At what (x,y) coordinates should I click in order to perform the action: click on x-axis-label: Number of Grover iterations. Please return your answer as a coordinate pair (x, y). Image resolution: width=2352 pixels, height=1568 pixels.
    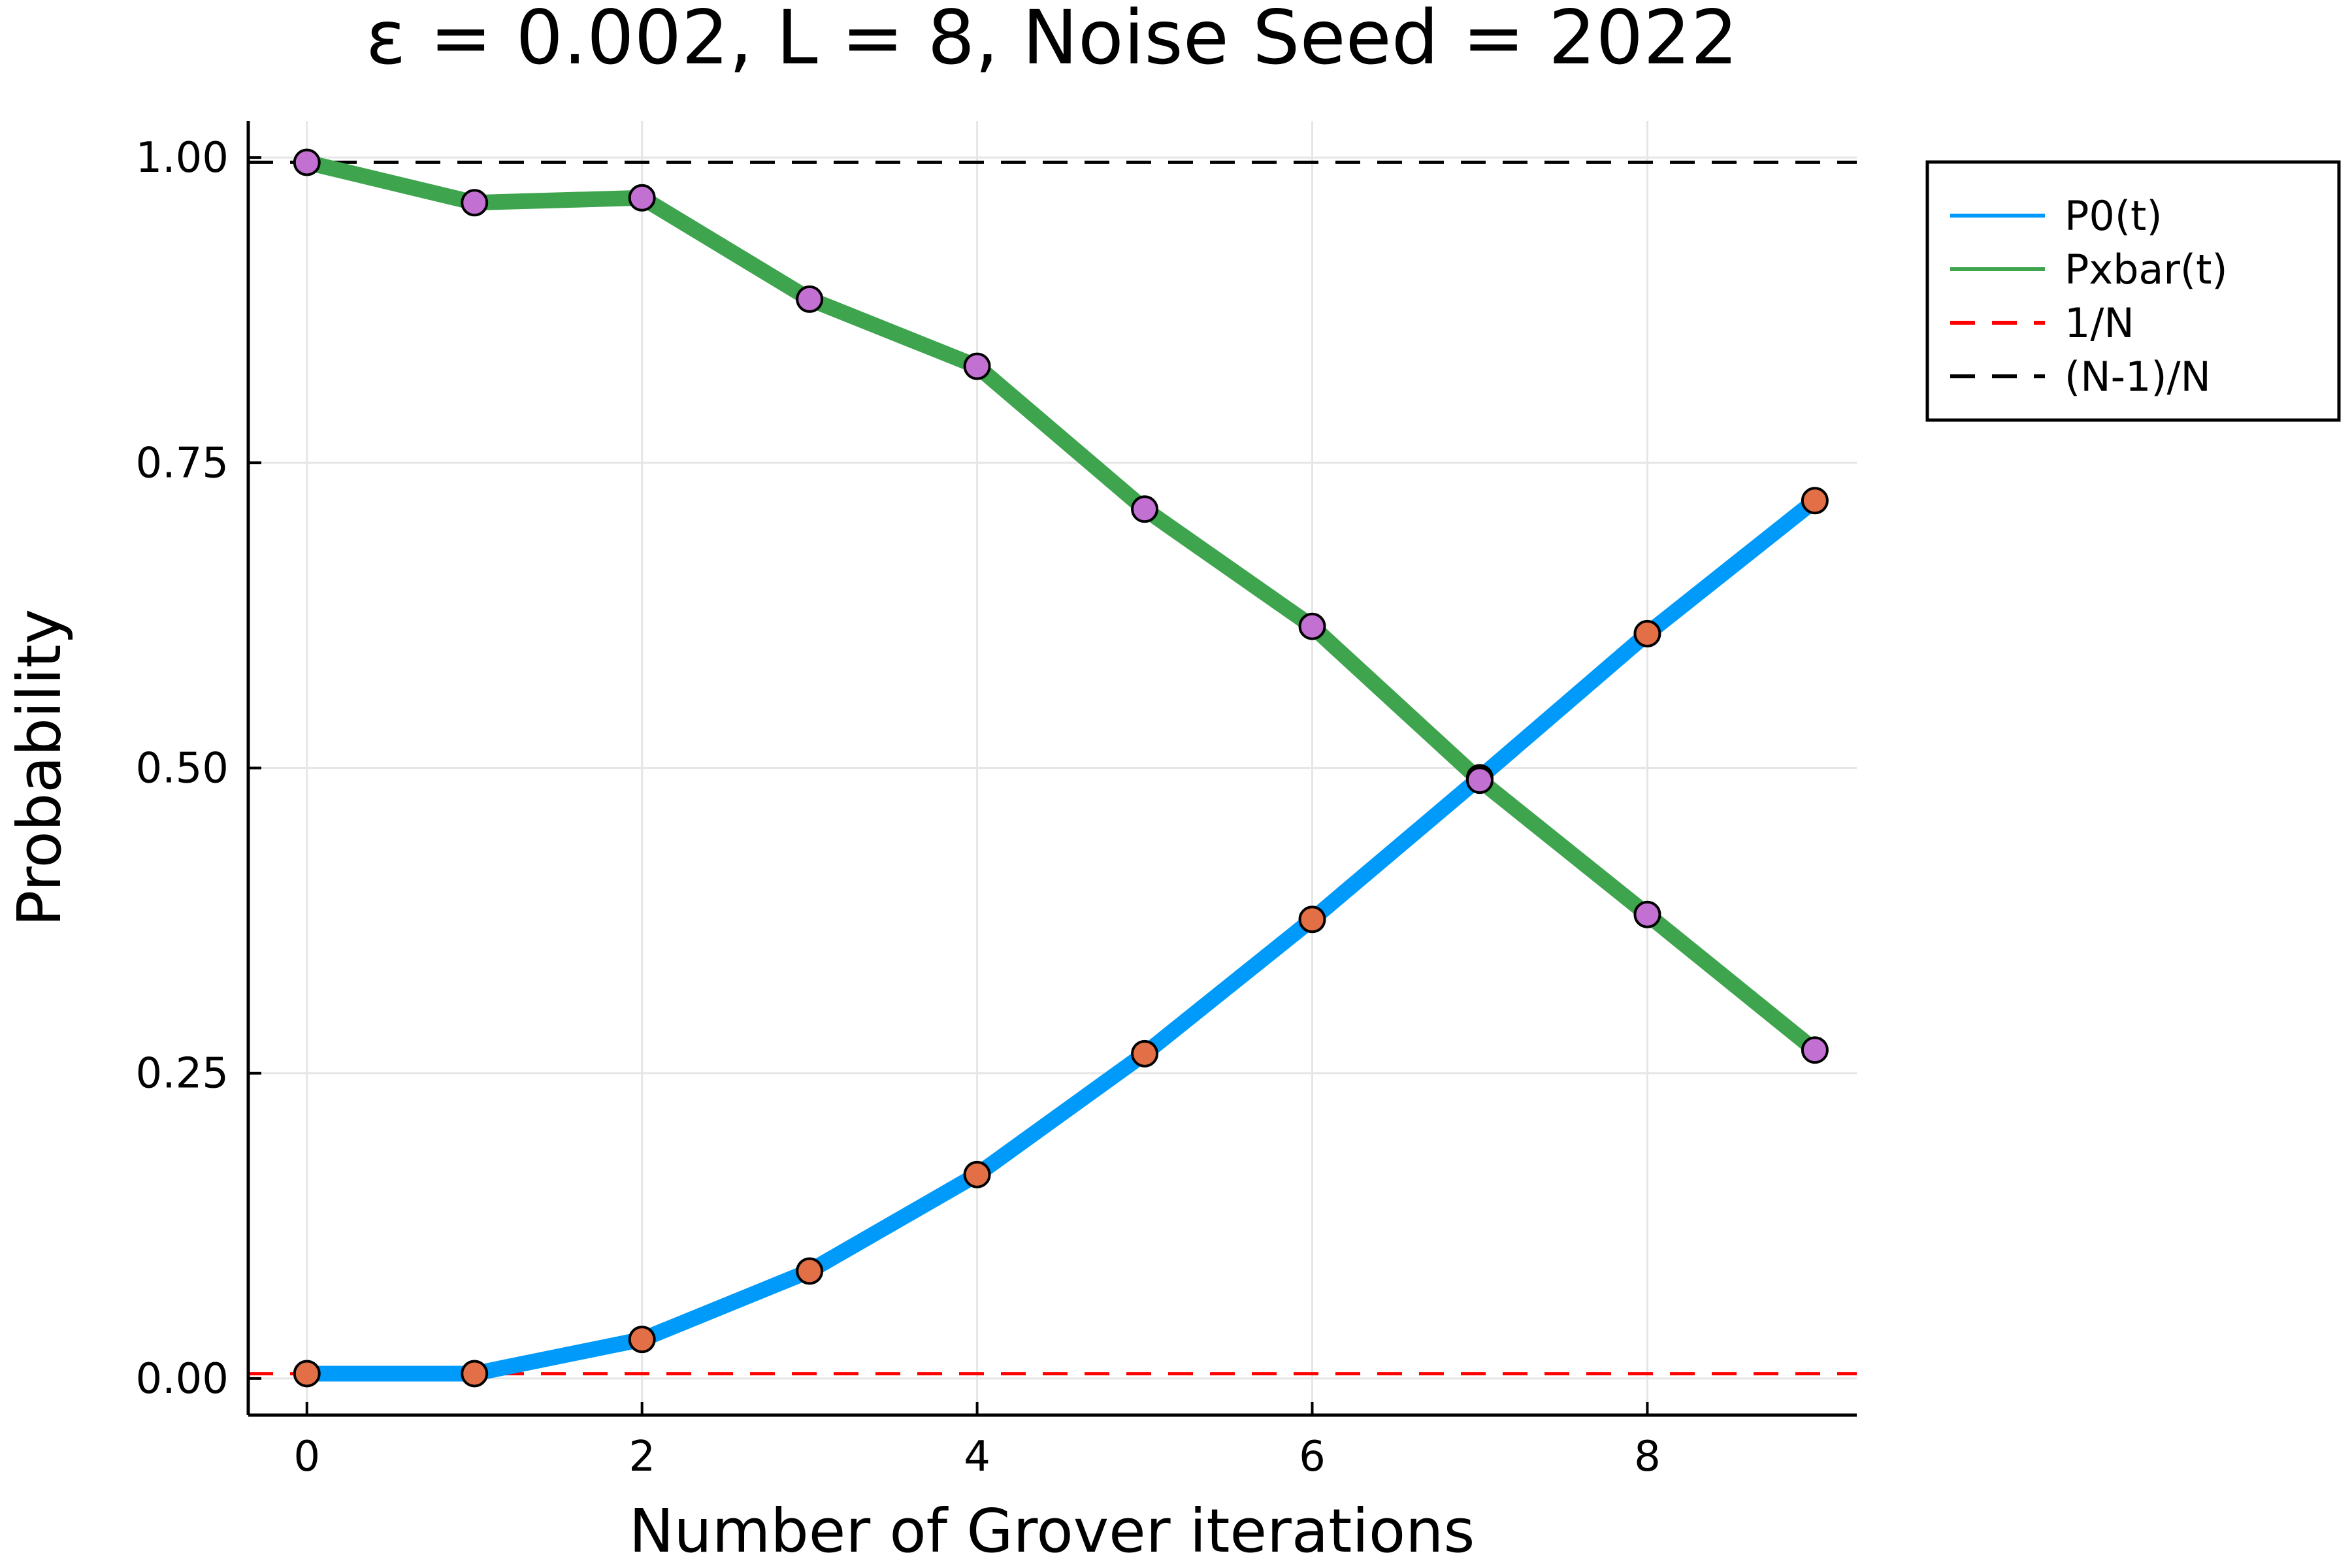
    Looking at the image, I should click on (1052, 1531).